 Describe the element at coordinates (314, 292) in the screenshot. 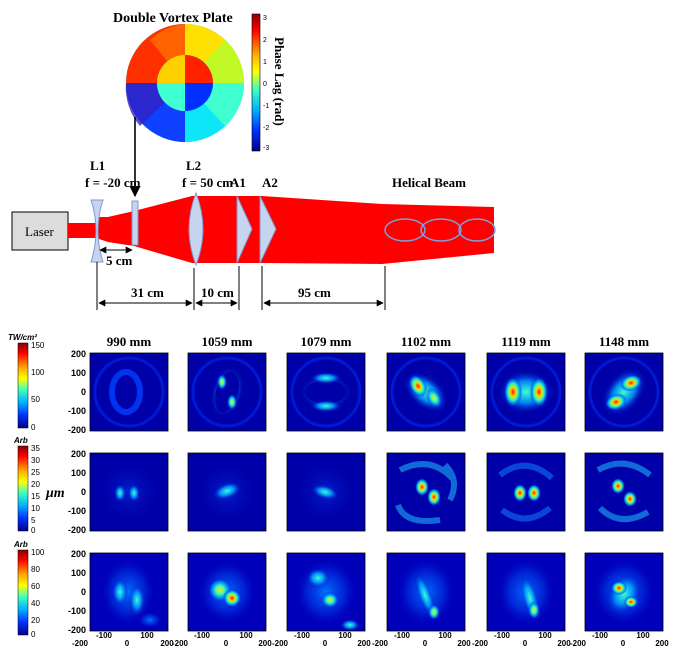

I see `dist-95cm: 95 cm` at that location.